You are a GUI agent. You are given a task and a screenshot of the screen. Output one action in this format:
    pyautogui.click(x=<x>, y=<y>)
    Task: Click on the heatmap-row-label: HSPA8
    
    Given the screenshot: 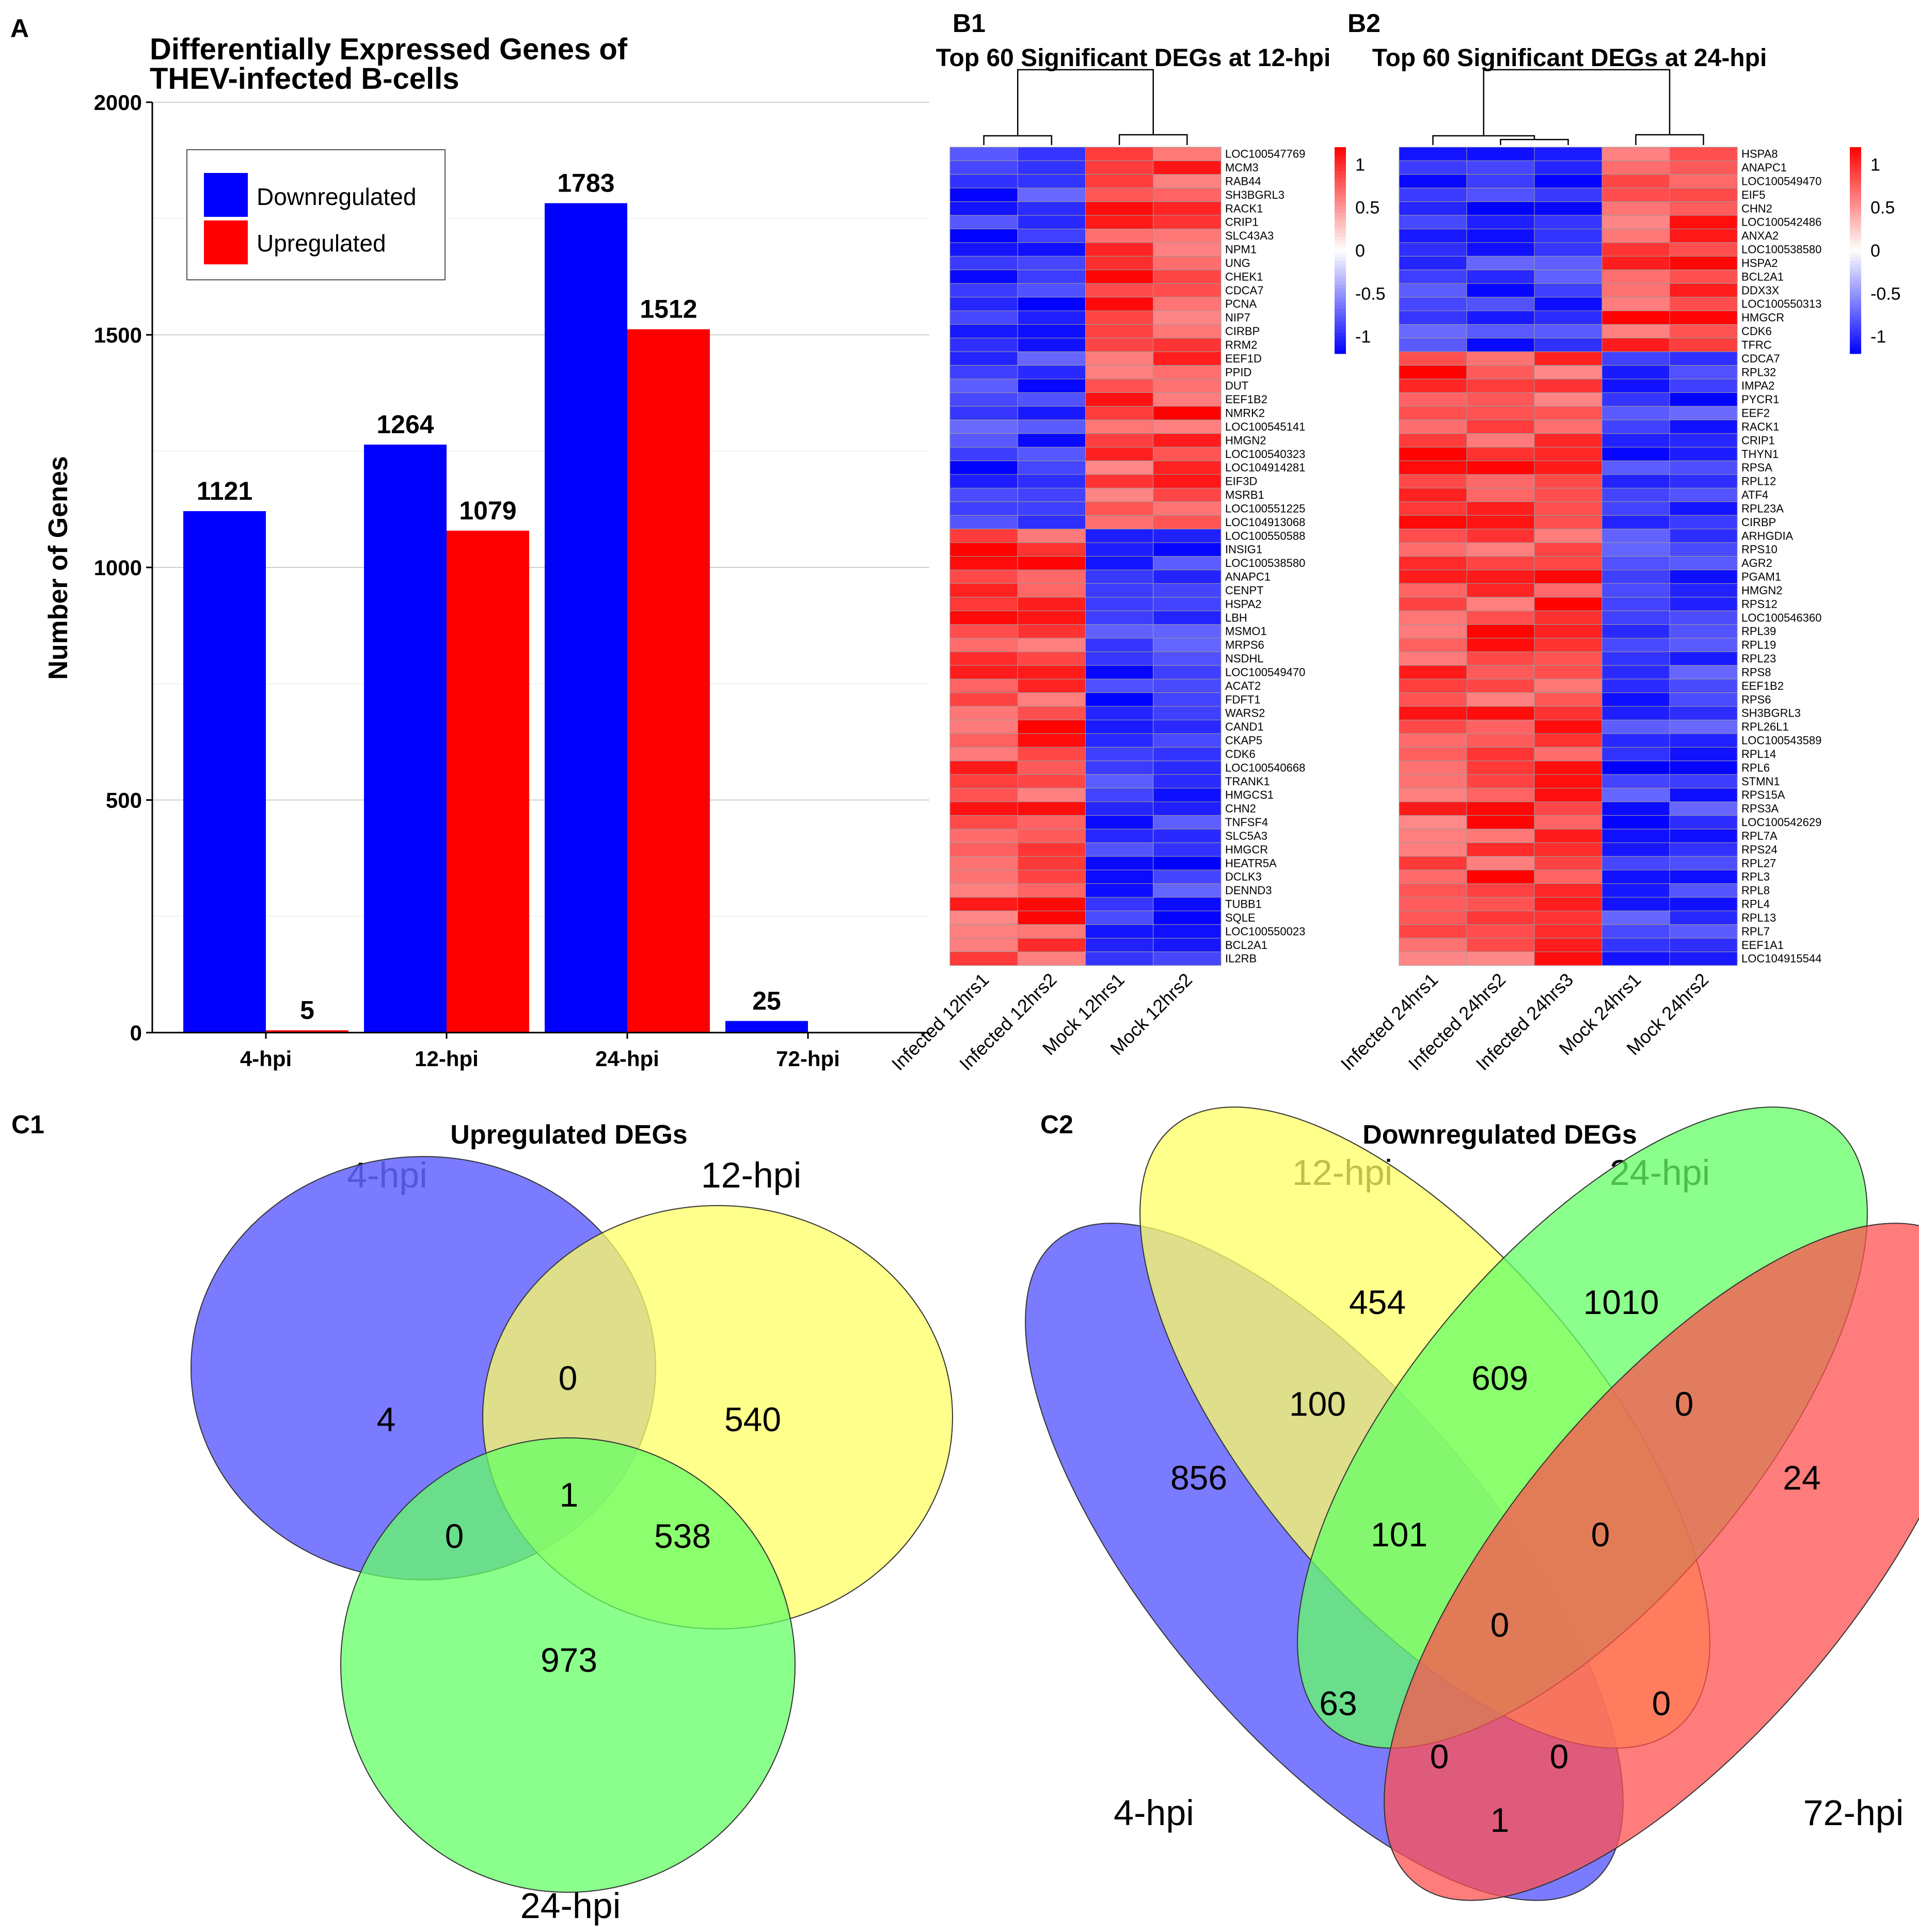 What is the action you would take?
    pyautogui.click(x=1759, y=154)
    